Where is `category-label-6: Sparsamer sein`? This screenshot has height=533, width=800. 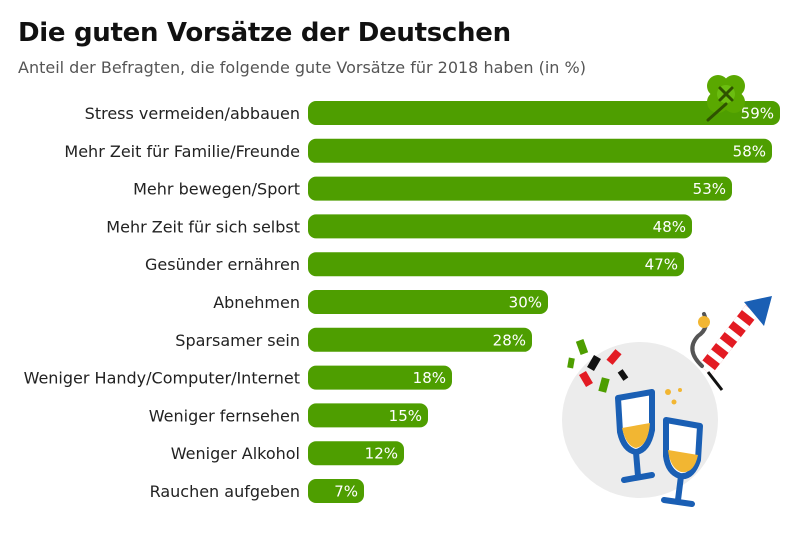
category-label-6: Sparsamer sein is located at coordinates (237, 340).